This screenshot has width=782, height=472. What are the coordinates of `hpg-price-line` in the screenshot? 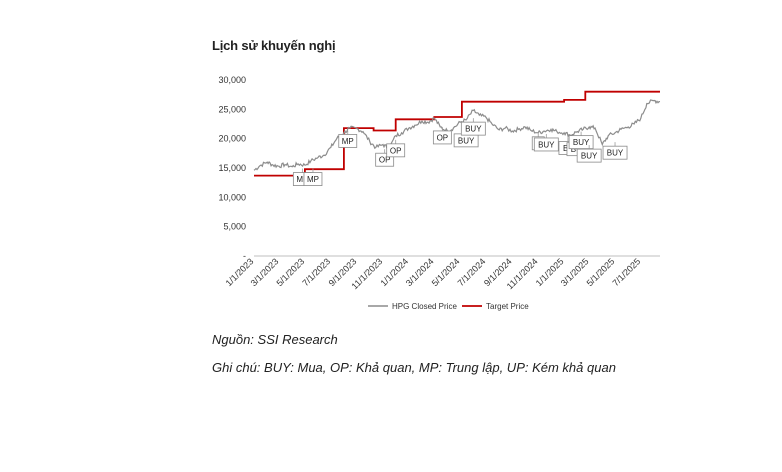 It's located at (457, 135).